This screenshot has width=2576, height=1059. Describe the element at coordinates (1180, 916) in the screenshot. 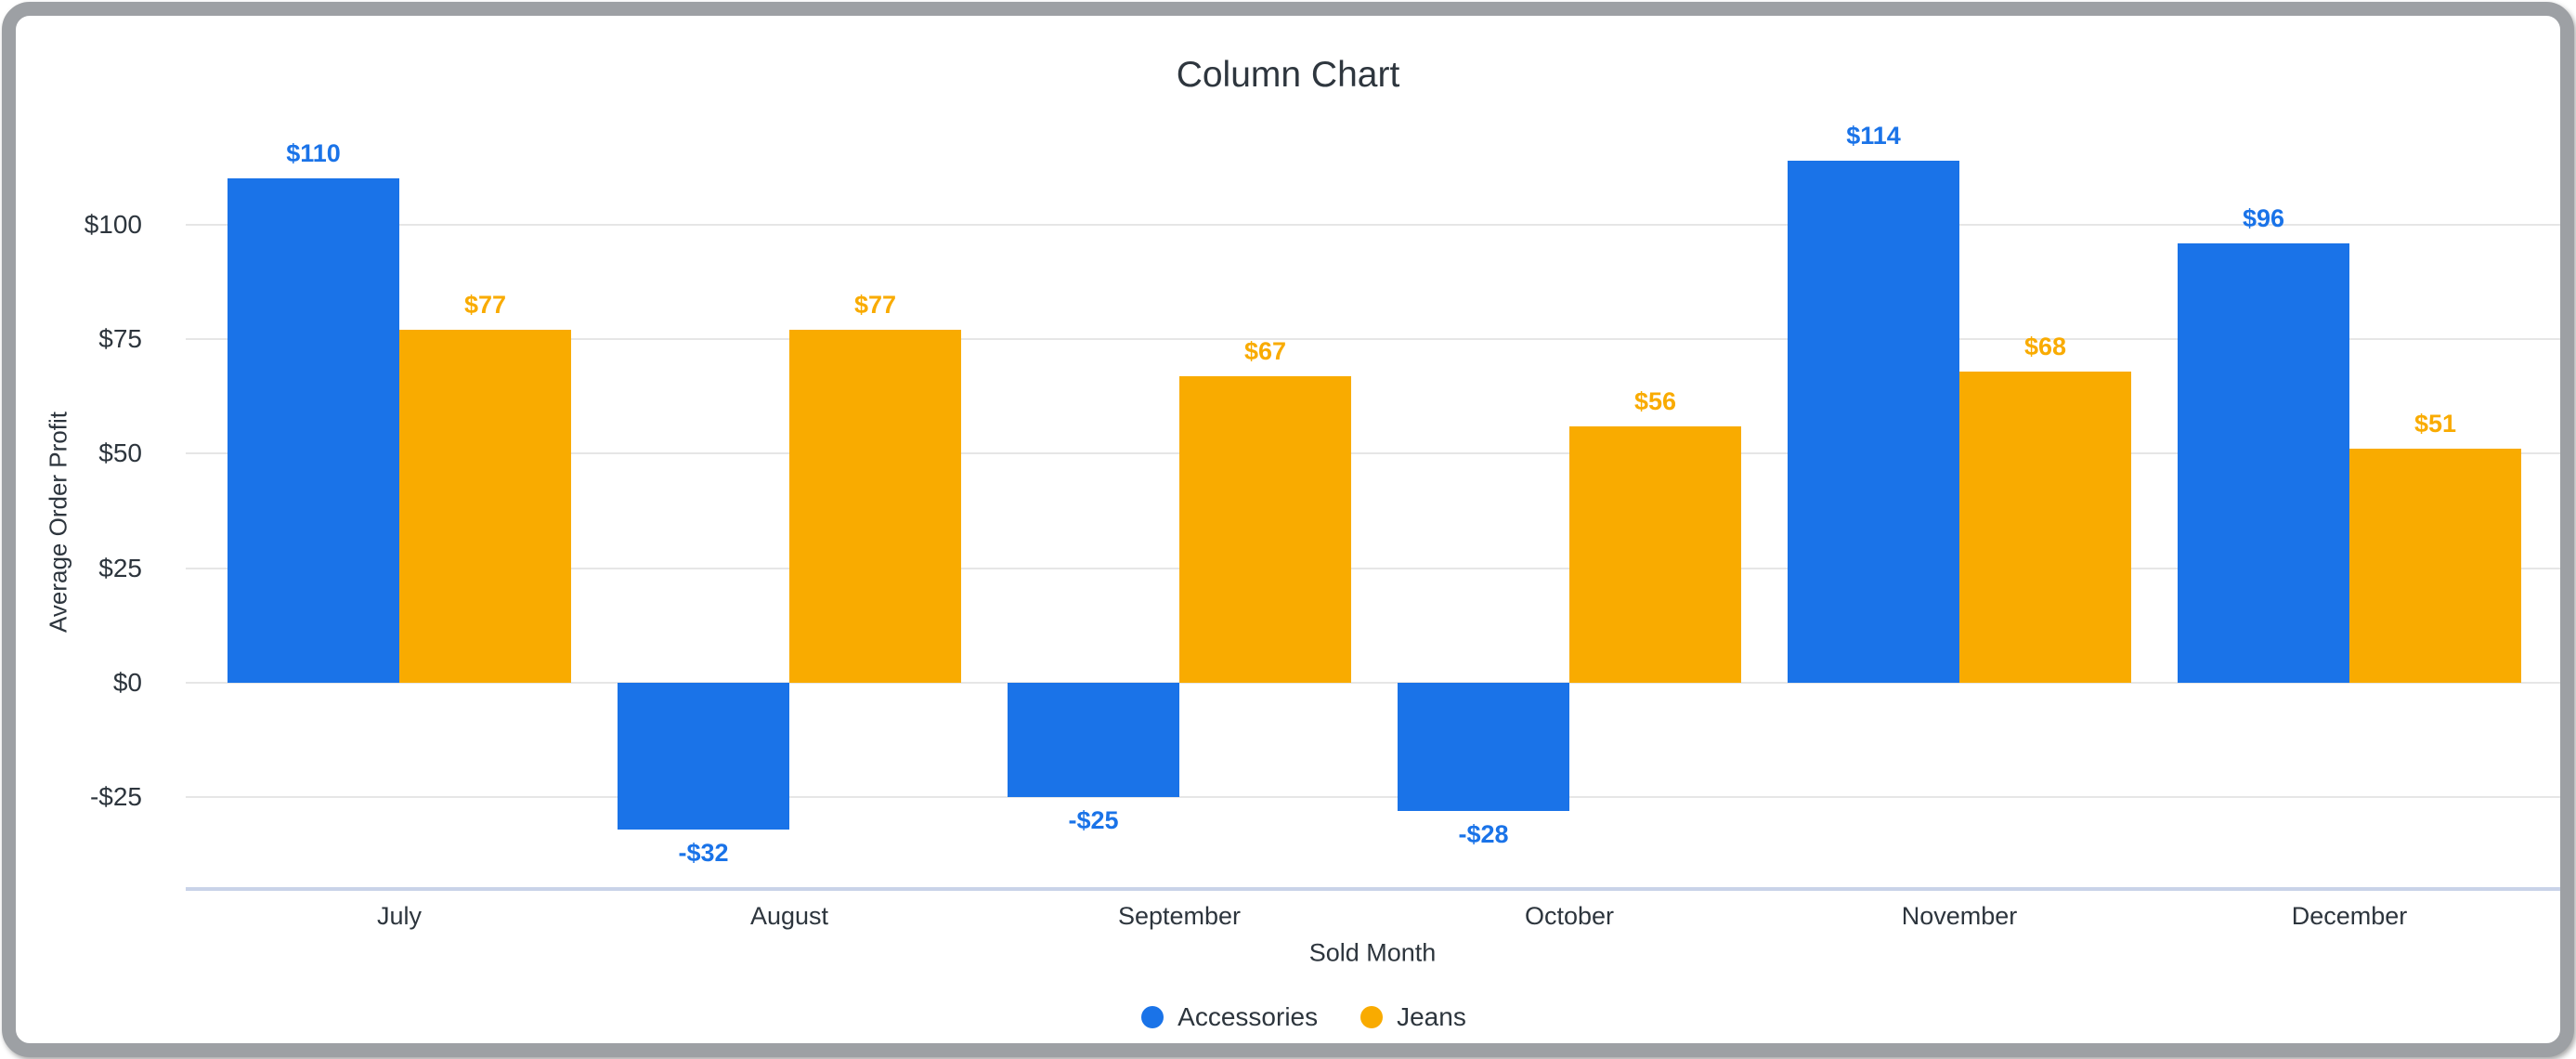

I see `x-tick-label-september: September` at that location.